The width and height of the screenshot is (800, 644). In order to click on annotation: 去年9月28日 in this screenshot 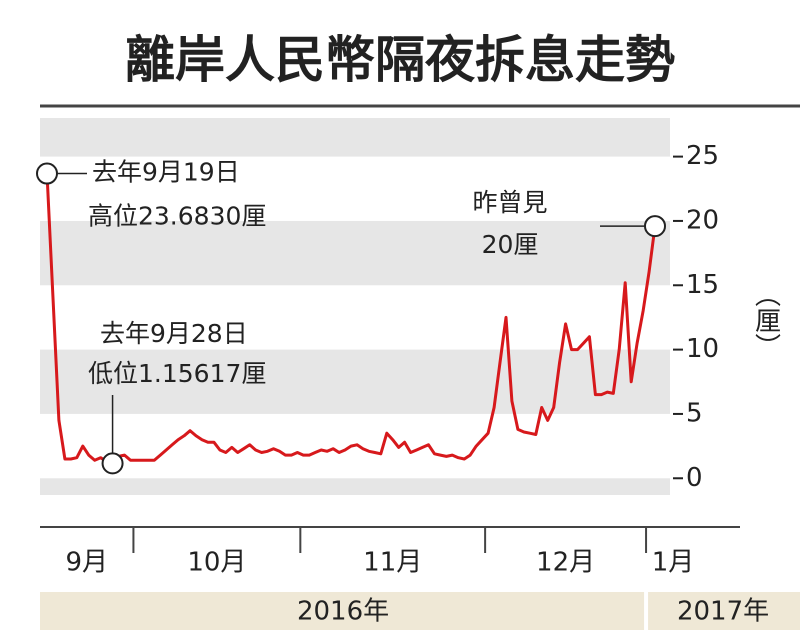, I will do `click(174, 333)`.